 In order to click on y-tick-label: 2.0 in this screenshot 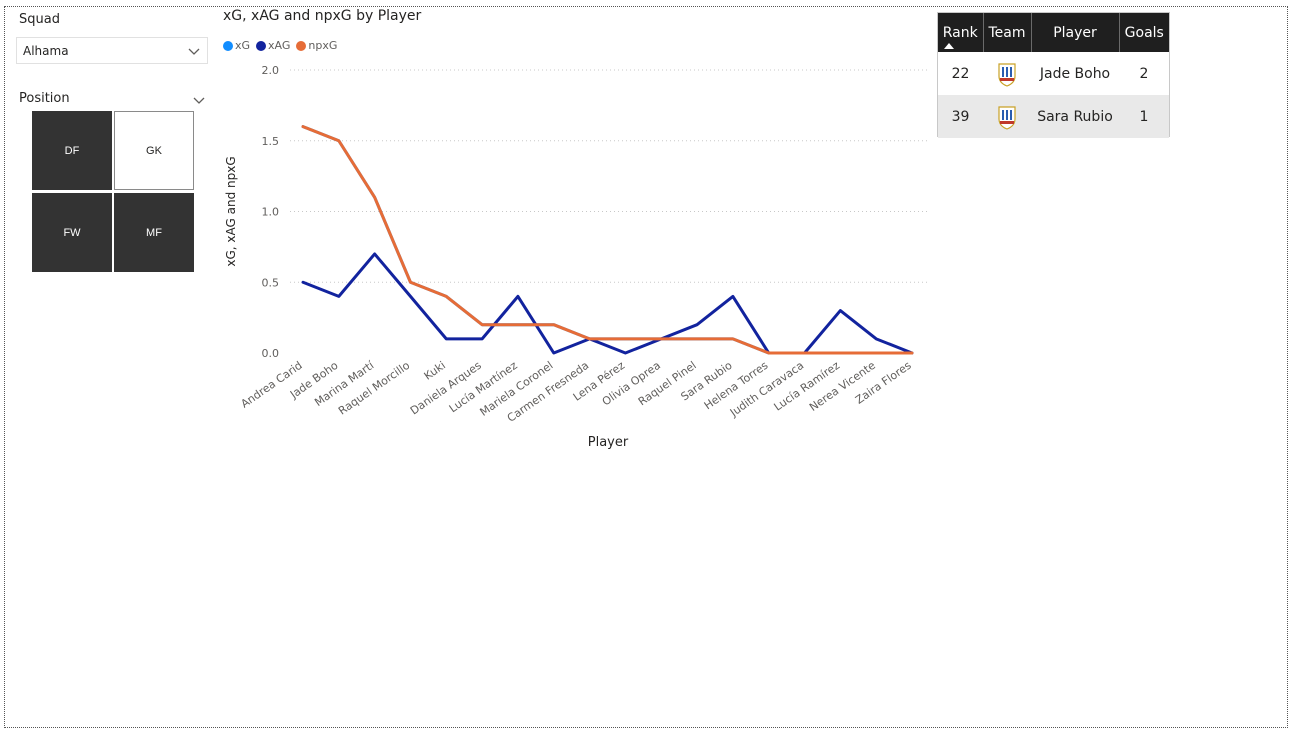, I will do `click(271, 70)`.